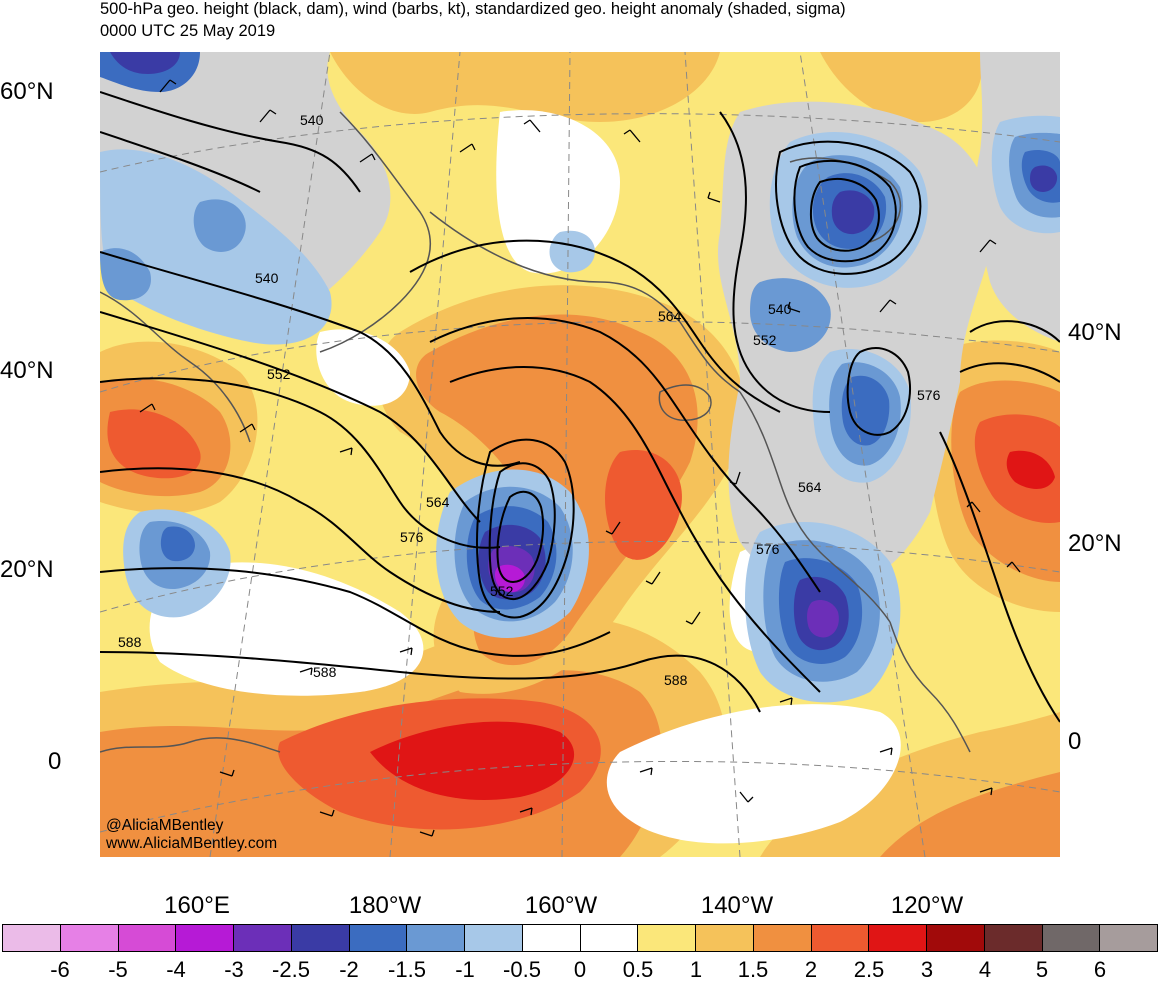  What do you see at coordinates (407, 969) in the screenshot?
I see `colorbar-label: -1.5` at bounding box center [407, 969].